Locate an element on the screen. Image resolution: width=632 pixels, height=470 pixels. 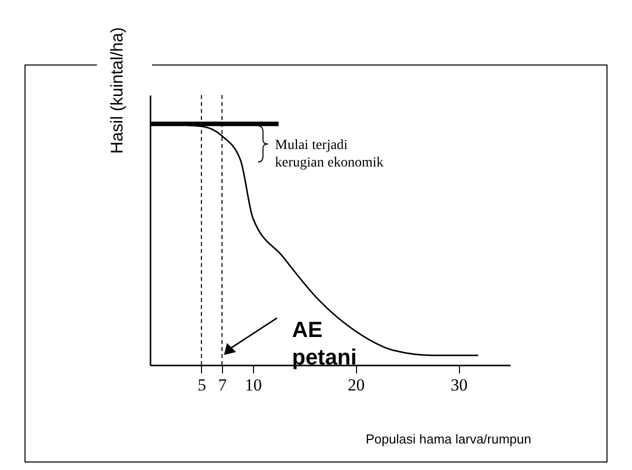
x-tick-label: 5 is located at coordinates (202, 385).